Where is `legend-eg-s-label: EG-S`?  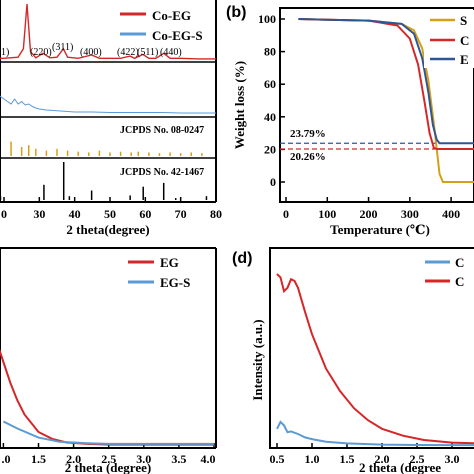 legend-eg-s-label: EG-S is located at coordinates (175, 282).